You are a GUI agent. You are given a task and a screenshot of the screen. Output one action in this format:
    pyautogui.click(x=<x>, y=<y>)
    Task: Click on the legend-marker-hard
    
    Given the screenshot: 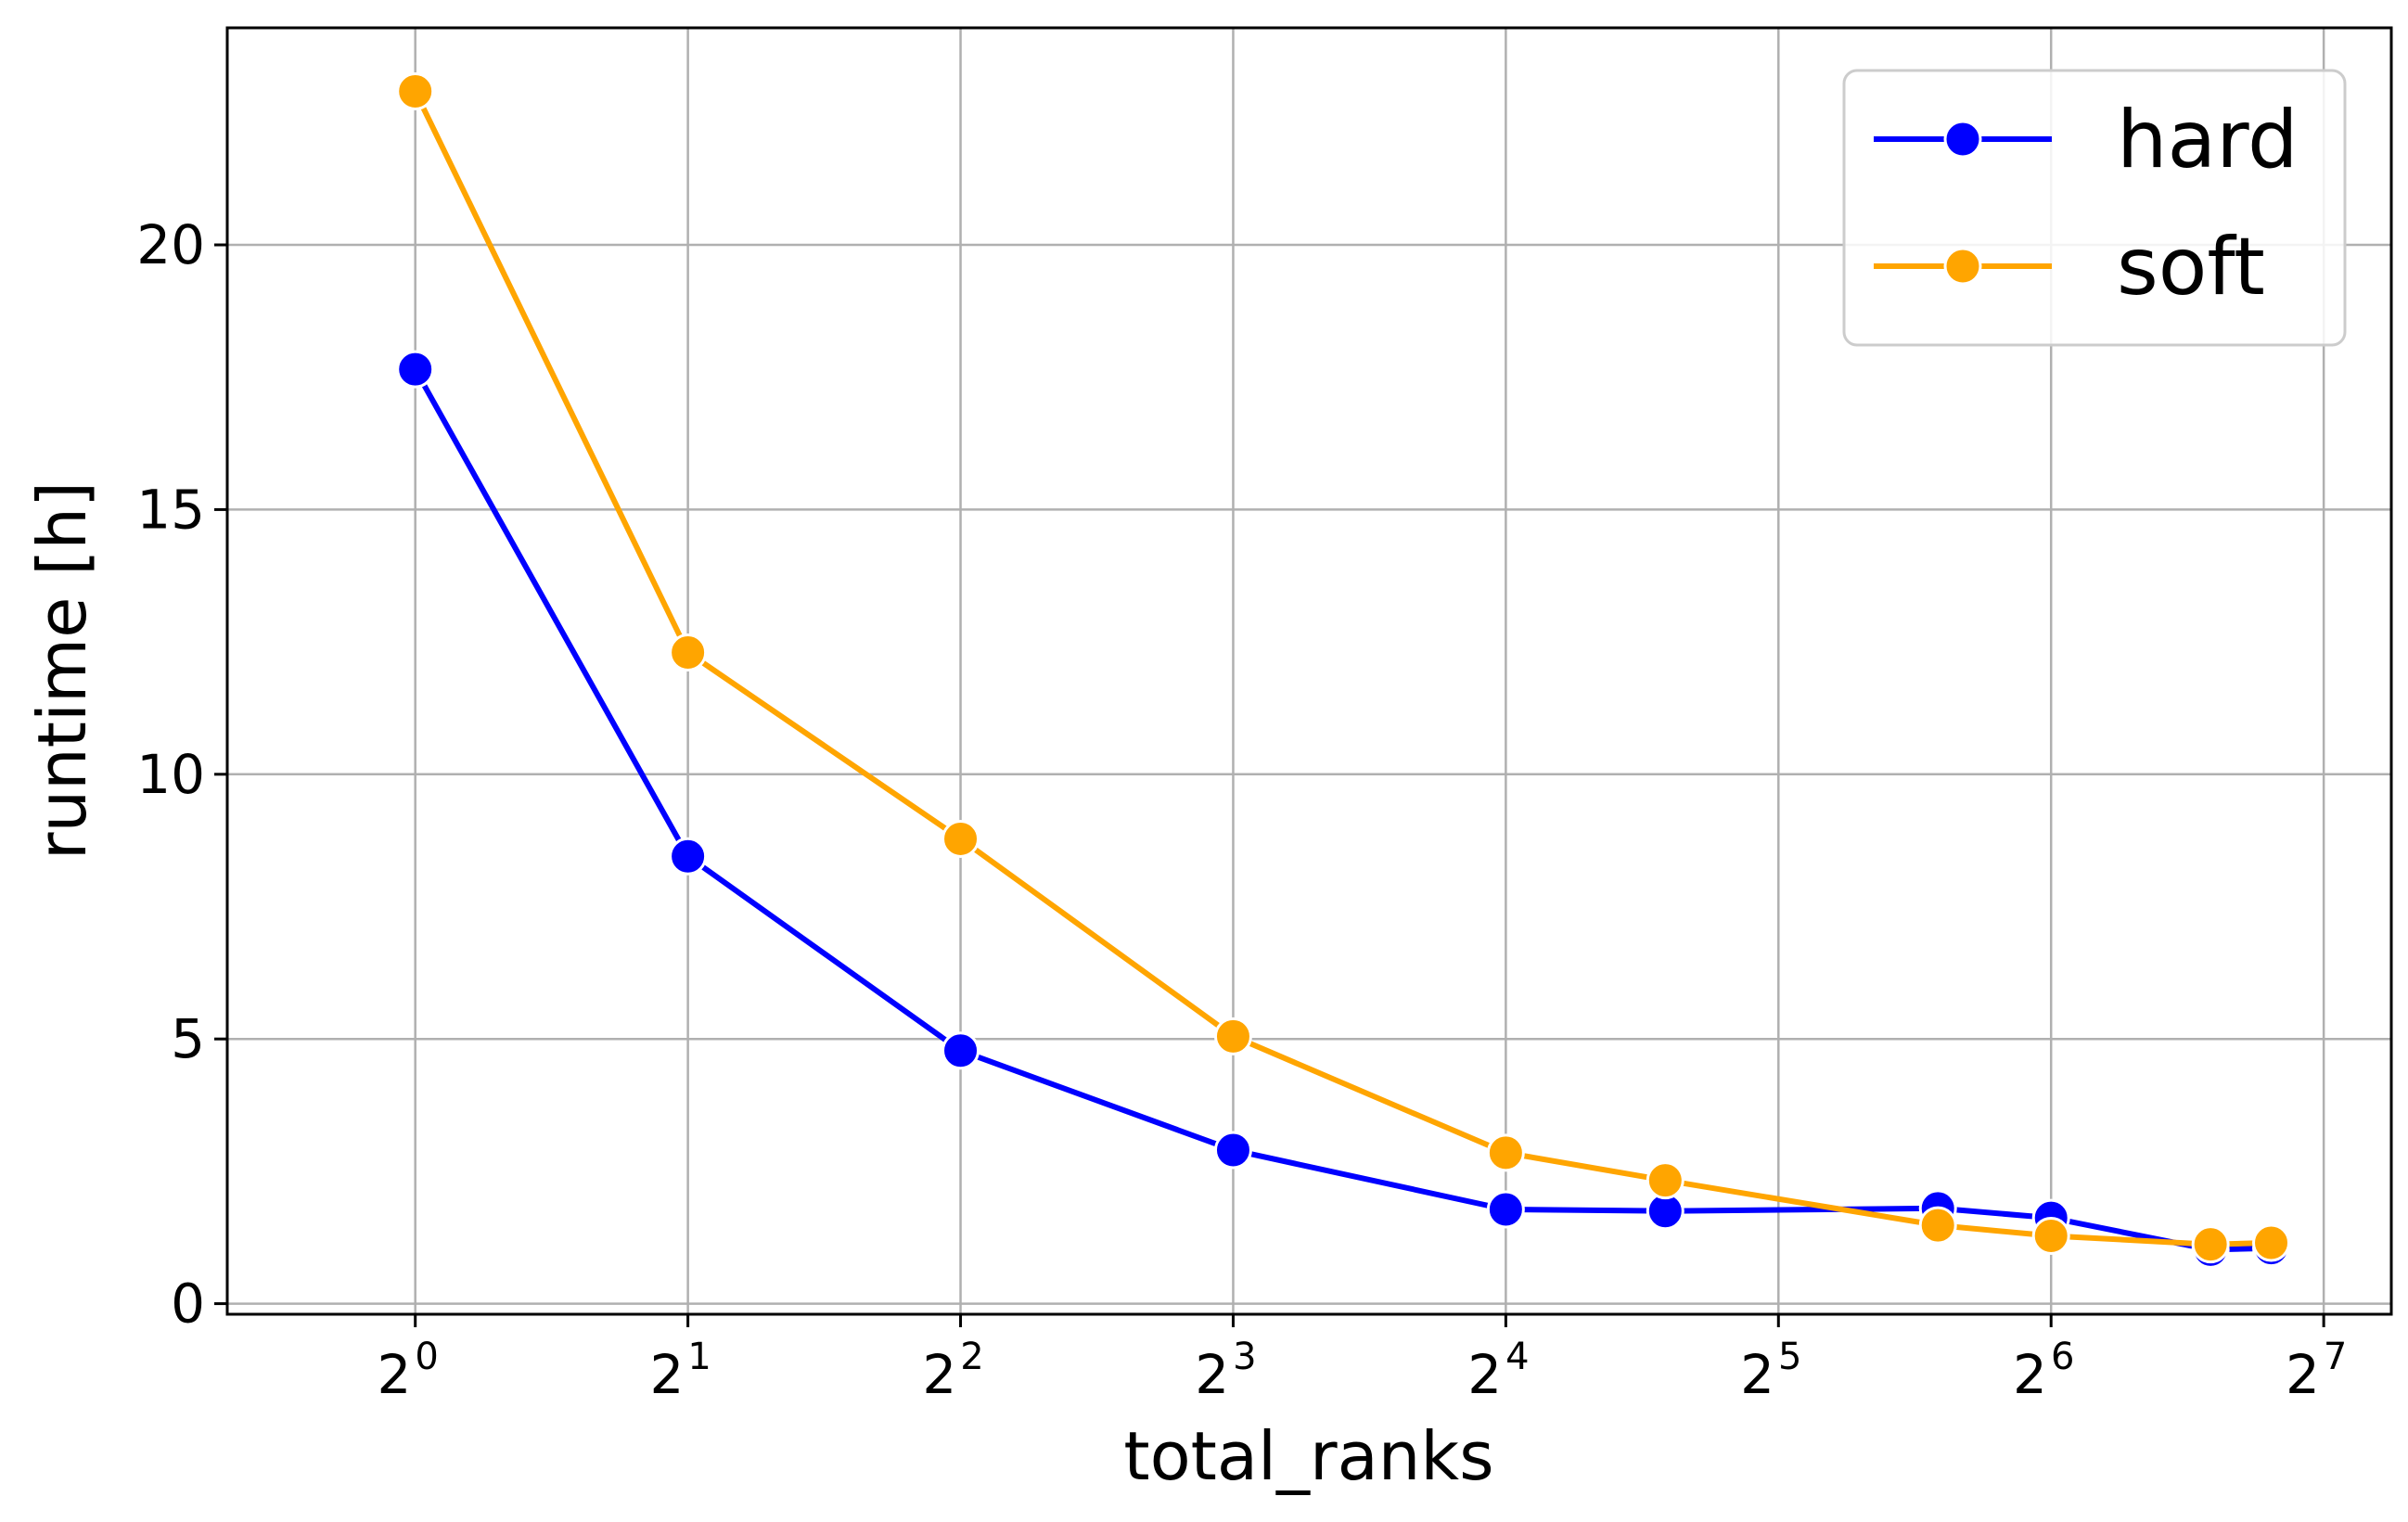 What is the action you would take?
    pyautogui.click(x=1962, y=139)
    